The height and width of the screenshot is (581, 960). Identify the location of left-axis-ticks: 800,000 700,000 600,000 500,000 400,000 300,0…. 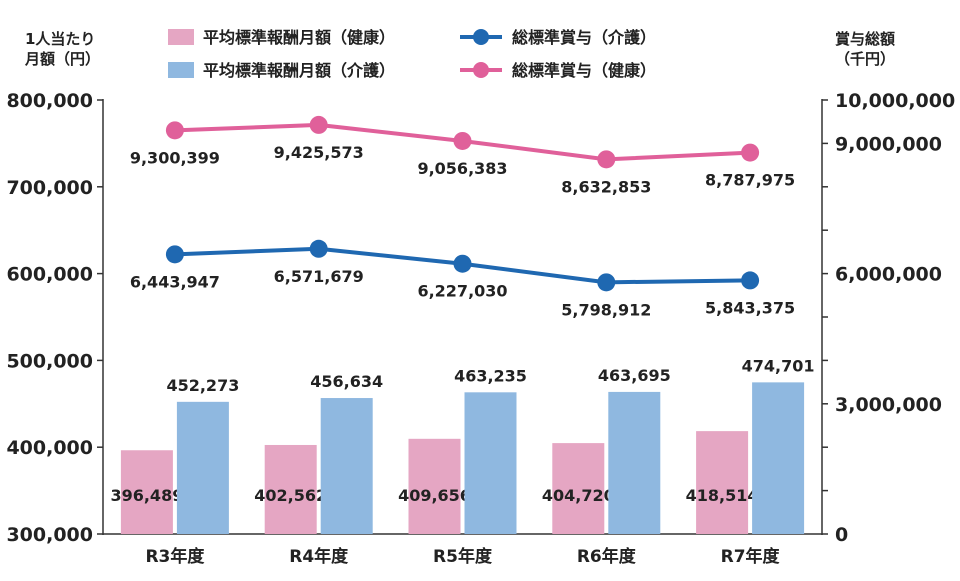
(54, 318).